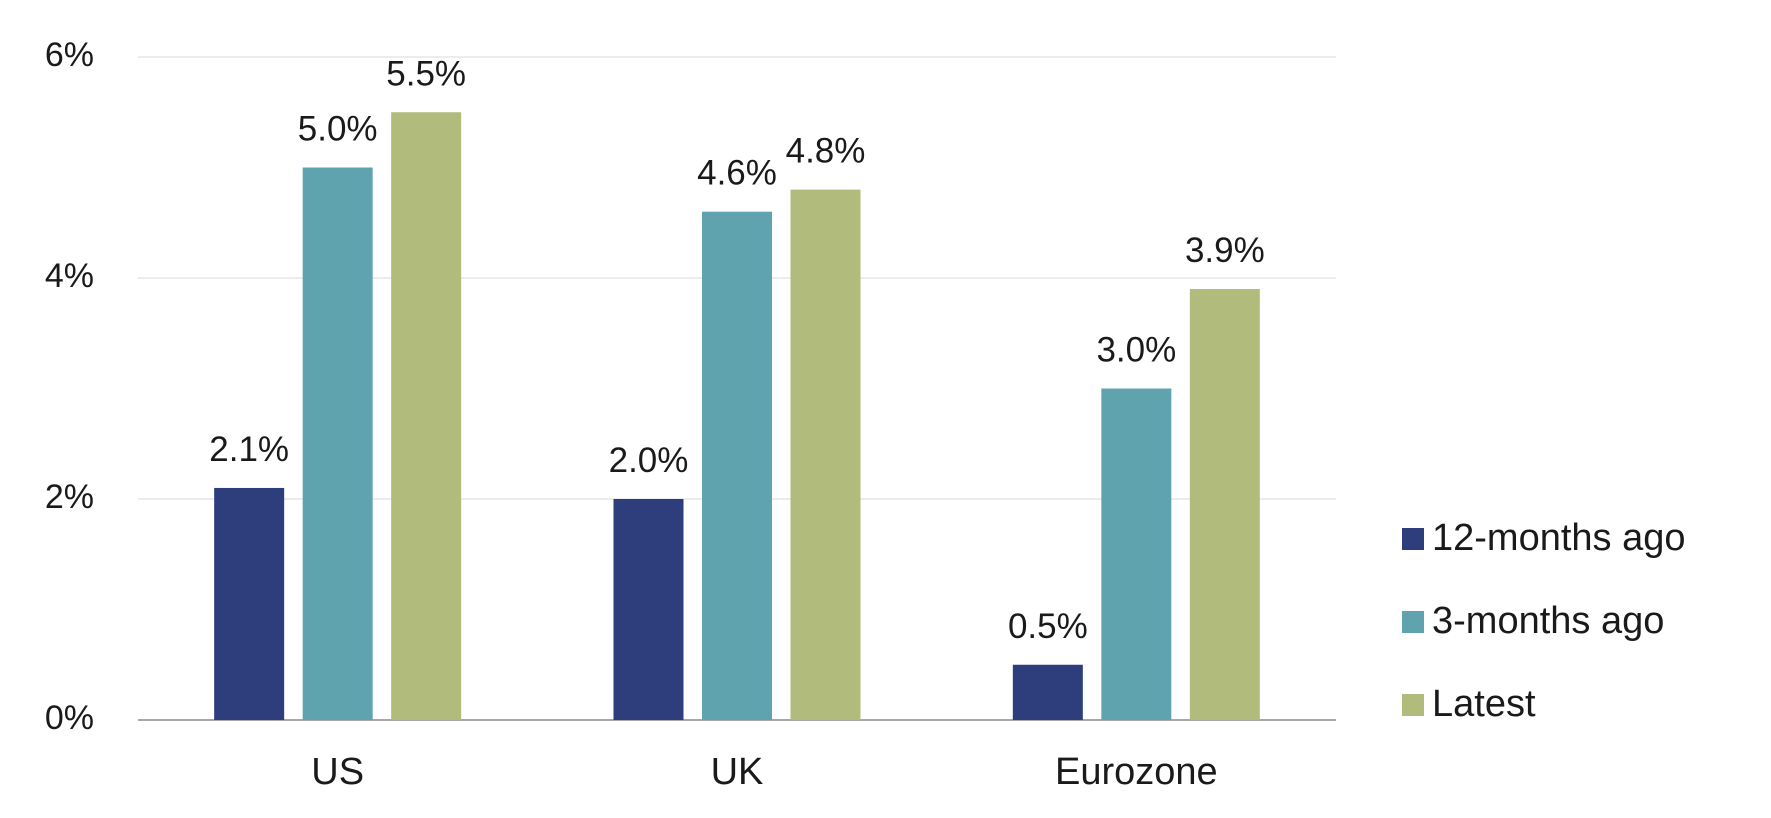  I want to click on x-tick-label: UK, so click(737, 772).